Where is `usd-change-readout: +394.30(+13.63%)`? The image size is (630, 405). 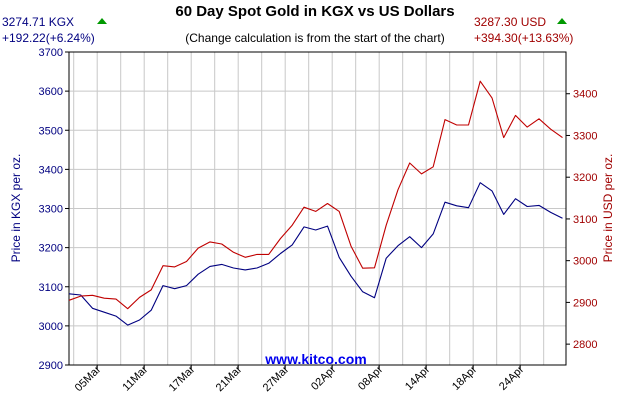
usd-change-readout: +394.30(+13.63%) is located at coordinates (523, 38).